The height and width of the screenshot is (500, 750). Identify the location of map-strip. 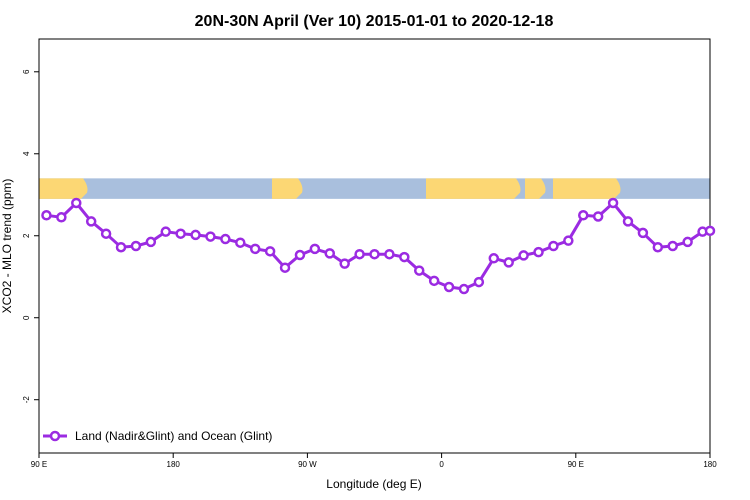
(374, 188).